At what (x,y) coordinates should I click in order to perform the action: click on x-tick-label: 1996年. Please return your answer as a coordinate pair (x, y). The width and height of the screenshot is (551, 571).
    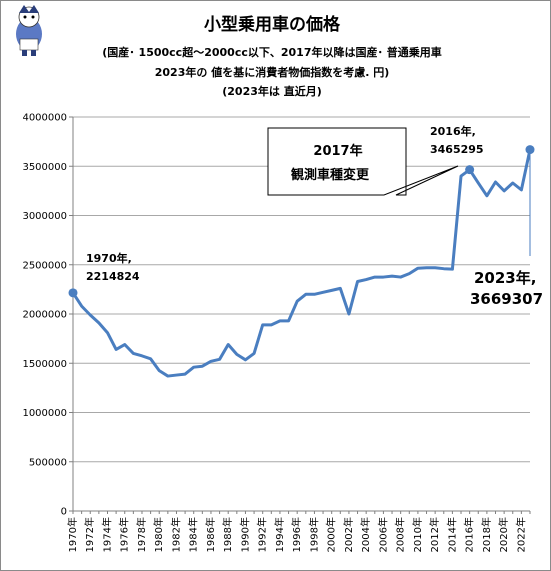
    Looking at the image, I should click on (296, 534).